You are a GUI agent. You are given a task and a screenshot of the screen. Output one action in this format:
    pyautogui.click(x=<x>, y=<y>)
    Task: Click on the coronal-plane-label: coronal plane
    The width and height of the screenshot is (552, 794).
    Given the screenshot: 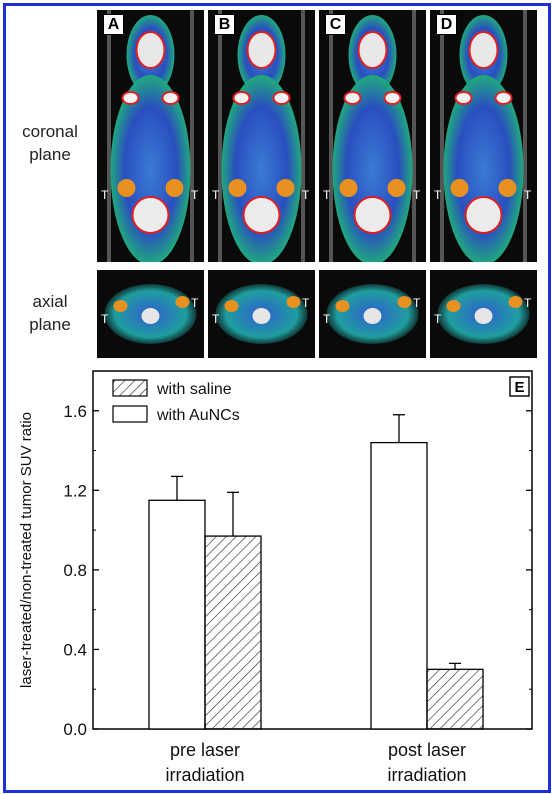 What is the action you would take?
    pyautogui.click(x=50, y=143)
    